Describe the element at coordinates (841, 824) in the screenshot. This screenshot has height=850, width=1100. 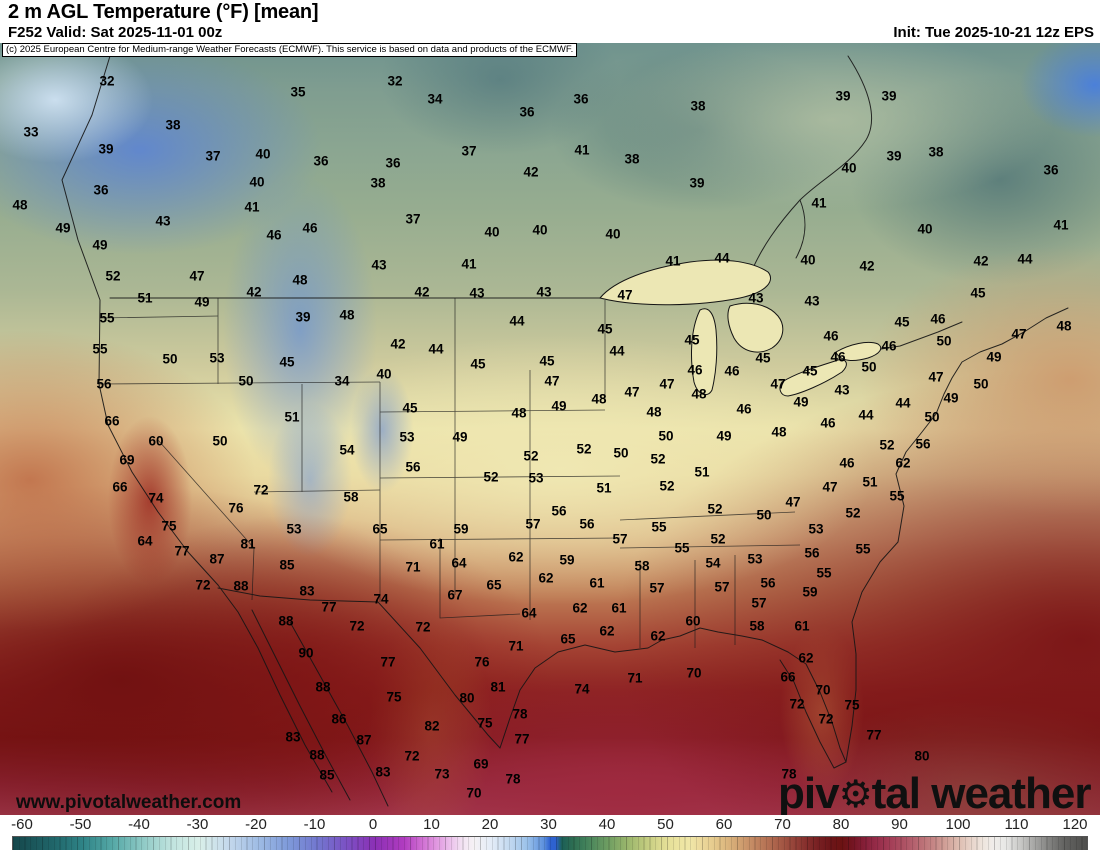
I see `colorbar-tick: 80` at that location.